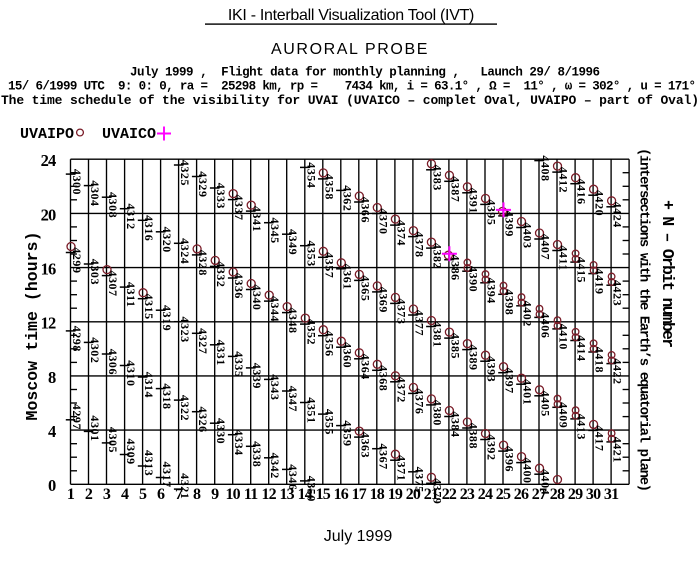  Describe the element at coordinates (600, 438) in the screenshot. I see `svg-text: 4417` at that location.